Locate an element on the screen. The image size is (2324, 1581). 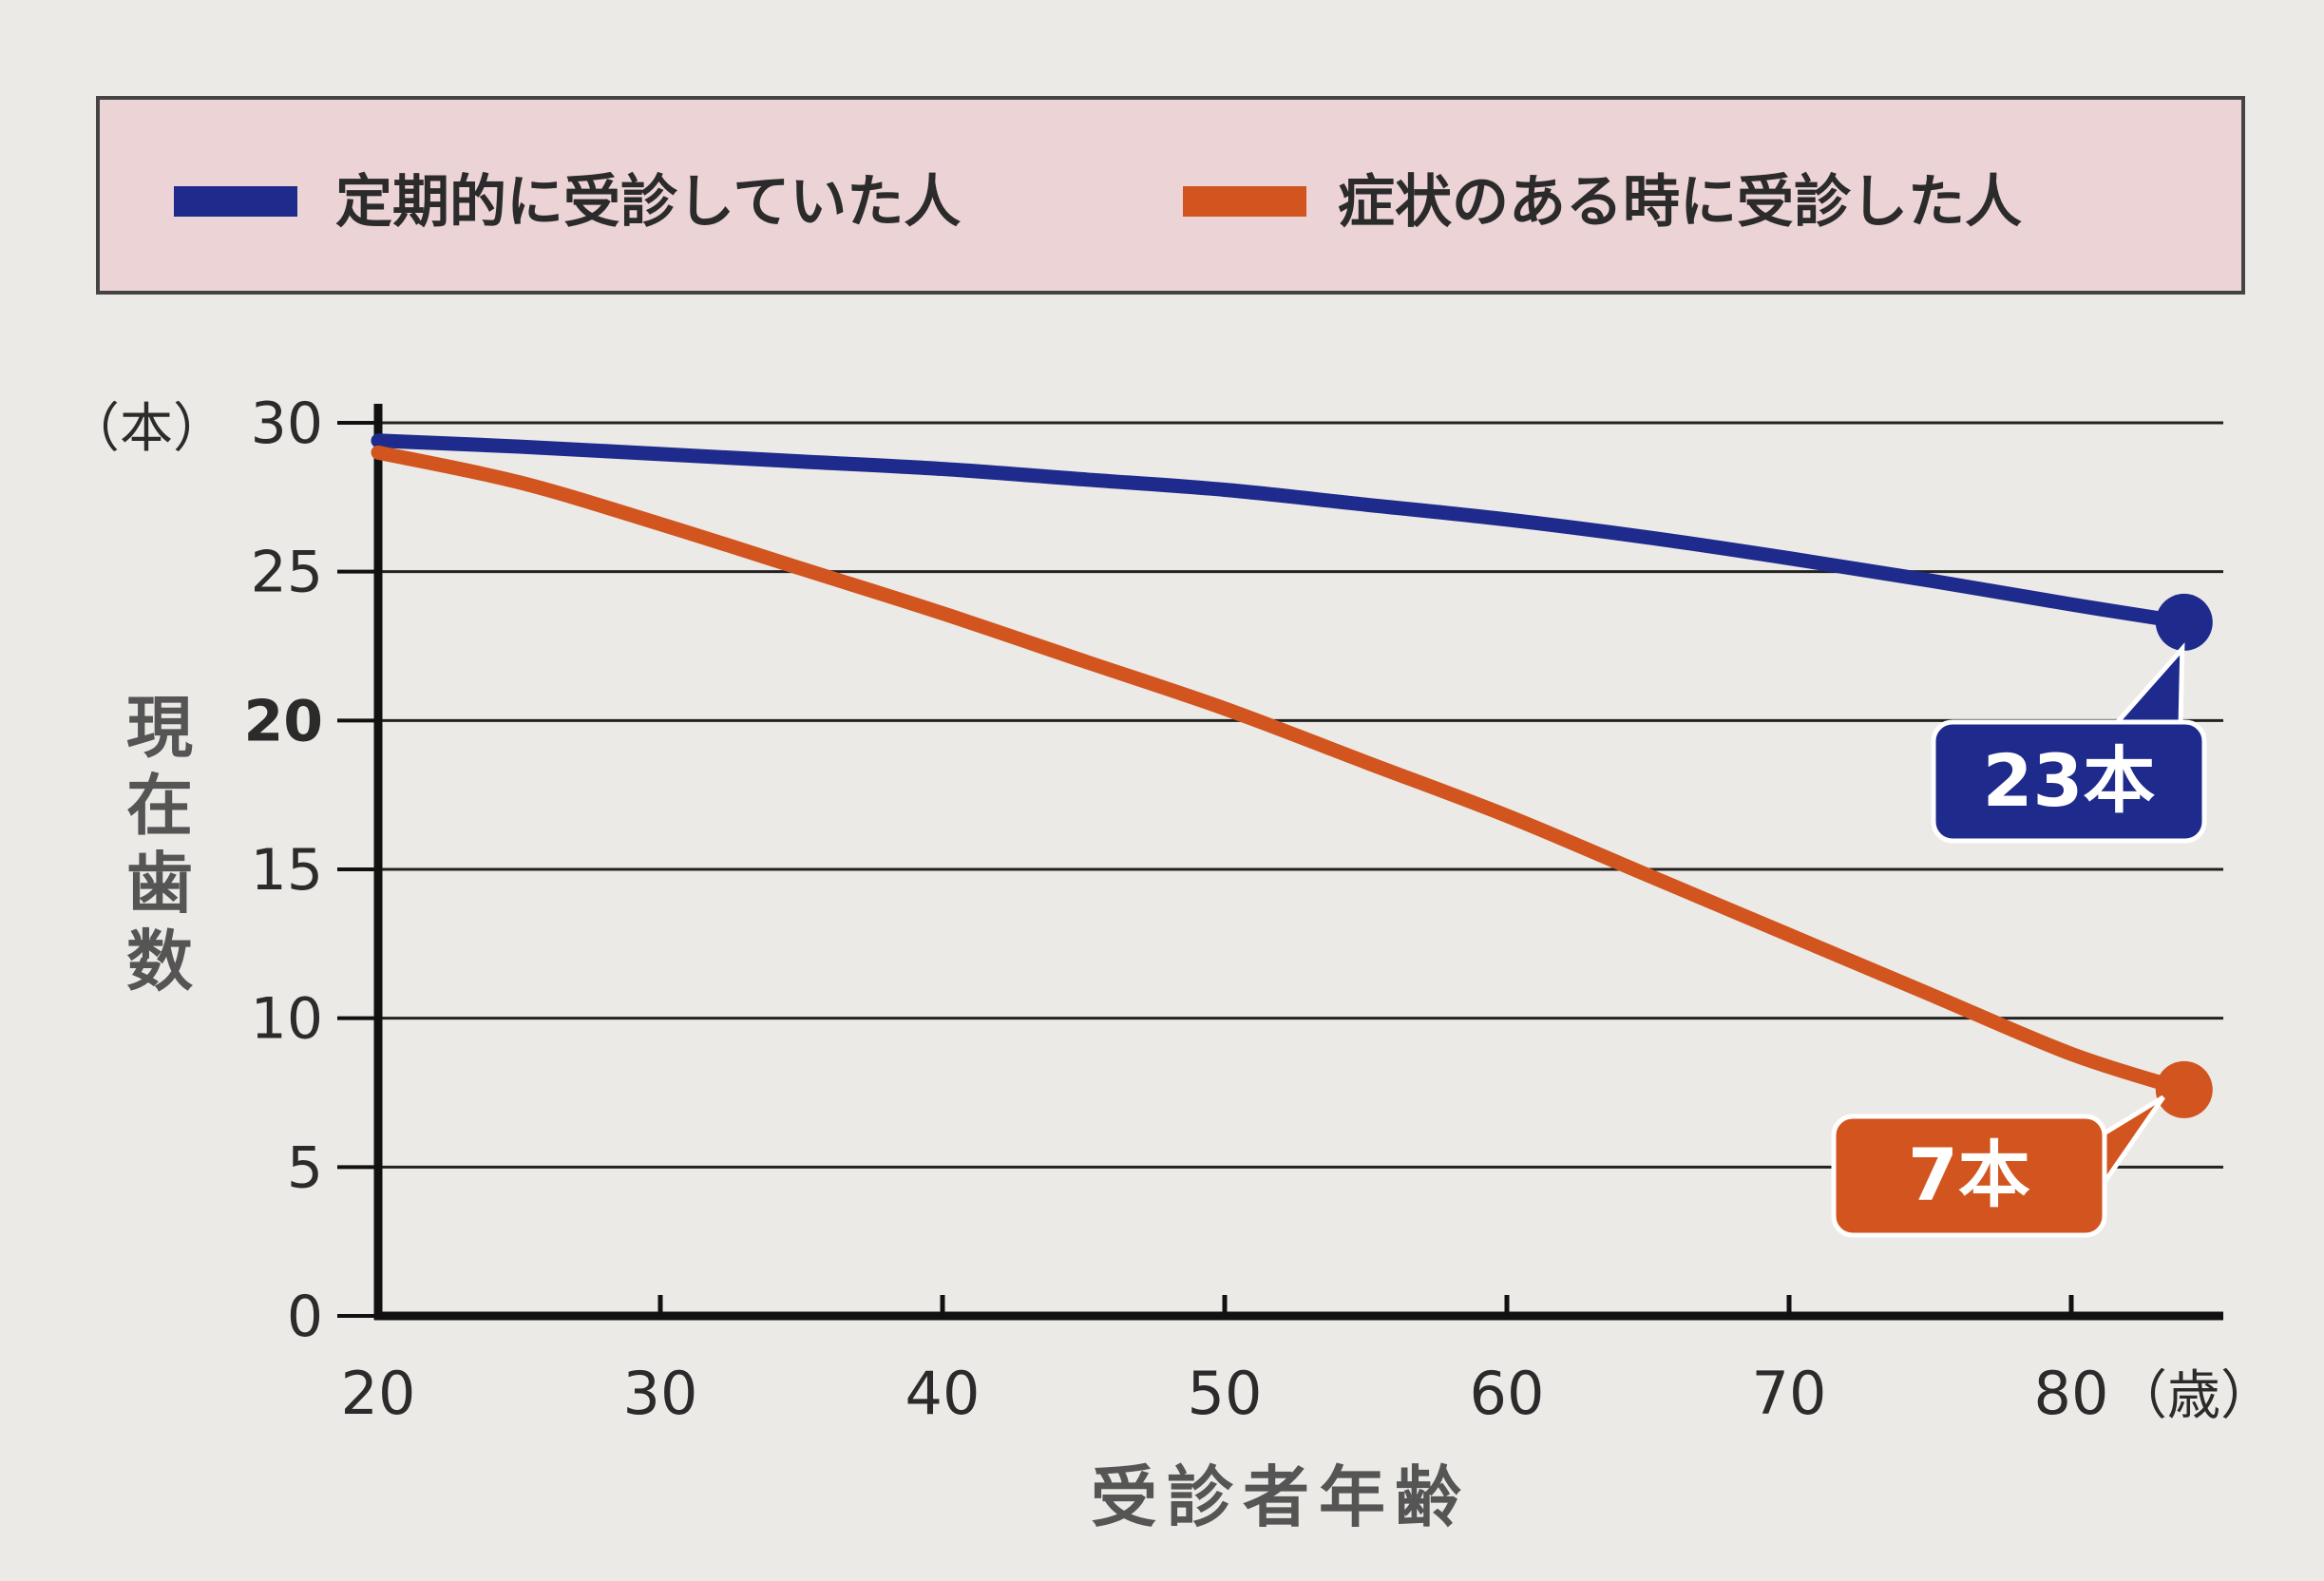
x-tick-label-70: 70 is located at coordinates (1789, 1393).